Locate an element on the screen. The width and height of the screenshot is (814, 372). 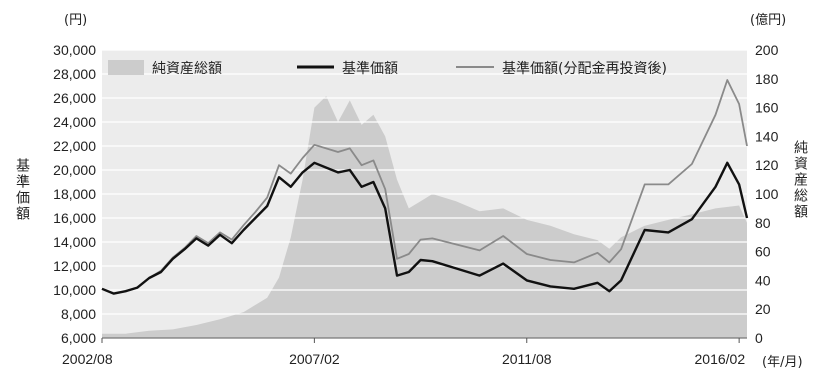
left-tick-7: 20,000 is located at coordinates (74, 170).